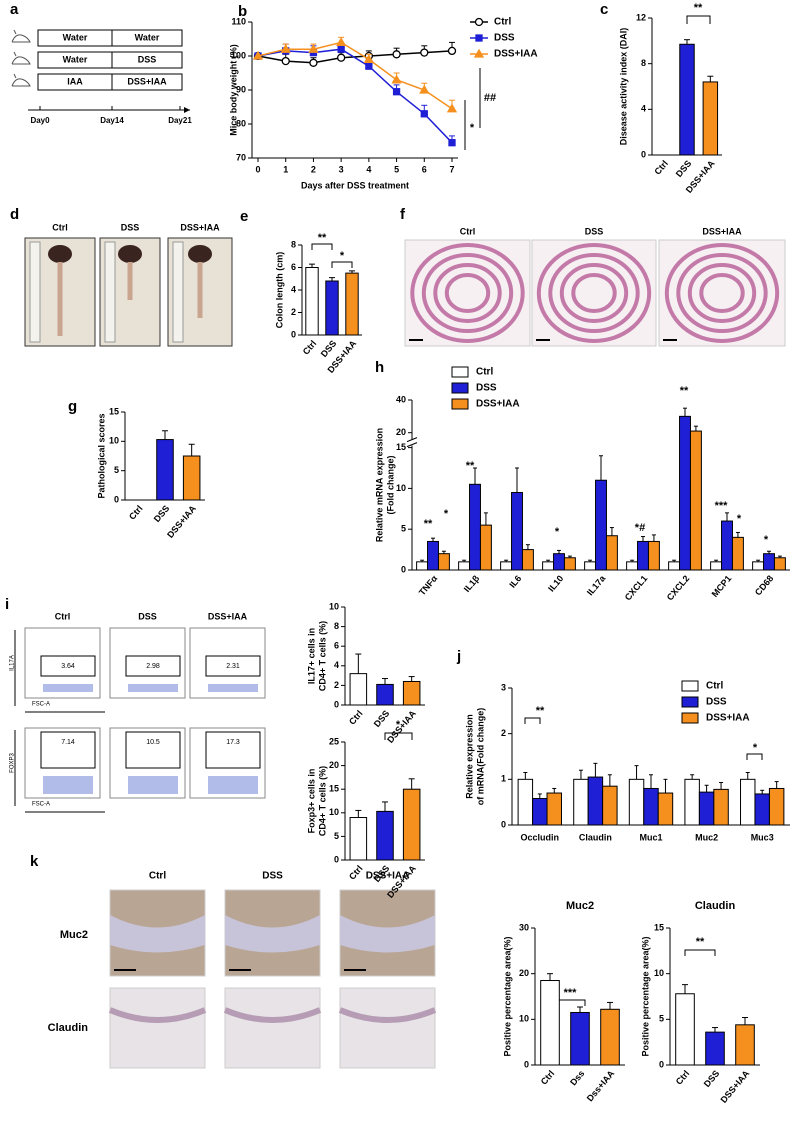 Image resolution: width=800 pixels, height=1148 pixels. Describe the element at coordinates (14, 9) in the screenshot. I see `panel-letter: a` at that location.